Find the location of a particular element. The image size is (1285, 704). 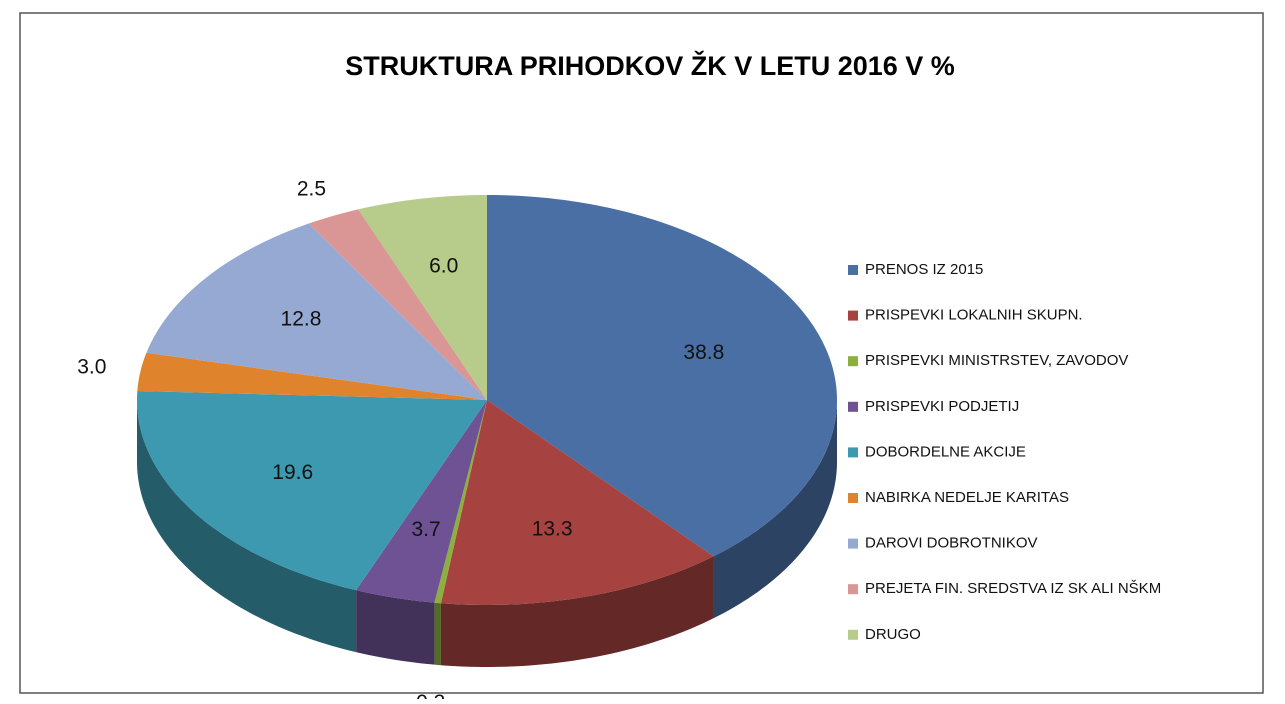

data-label: 12.8 is located at coordinates (301, 318).